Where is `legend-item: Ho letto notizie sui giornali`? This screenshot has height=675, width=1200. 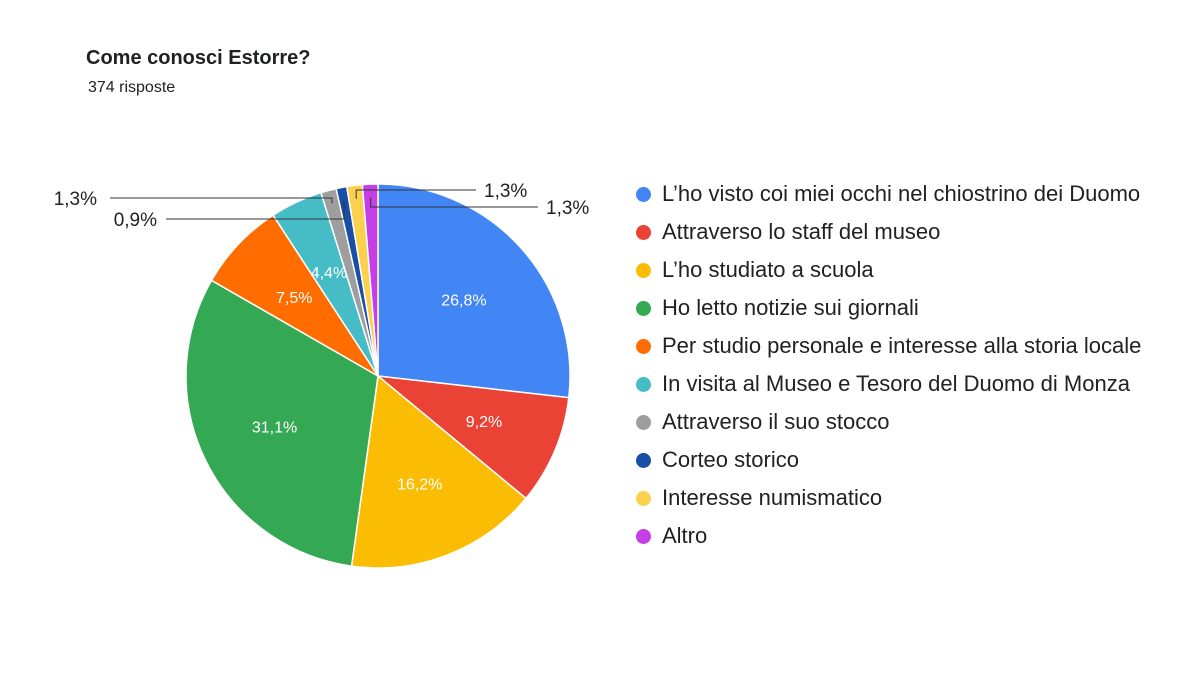
legend-item: Ho letto notizie sui giornali is located at coordinates (908, 308).